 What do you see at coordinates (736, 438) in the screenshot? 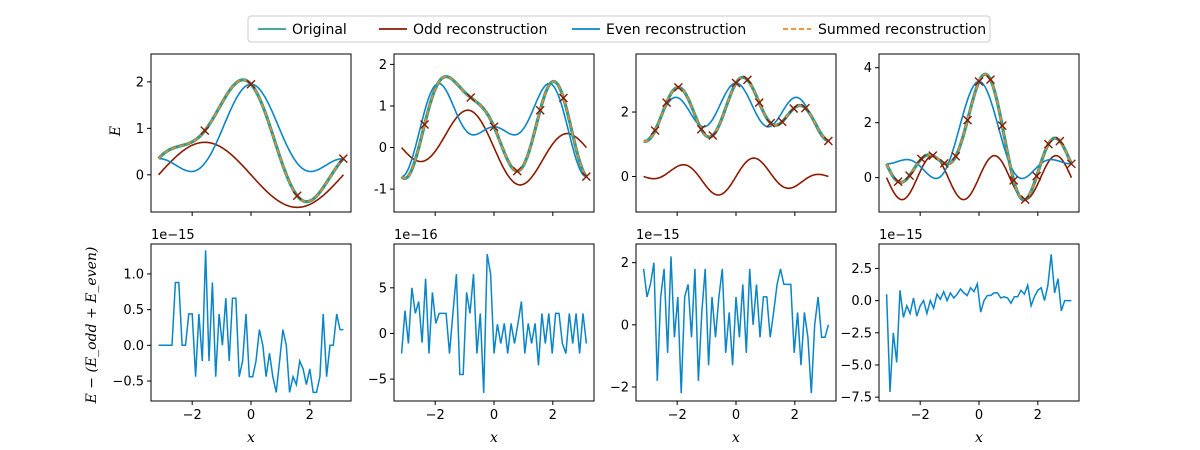
I see `x-axis-label-3: x` at bounding box center [736, 438].